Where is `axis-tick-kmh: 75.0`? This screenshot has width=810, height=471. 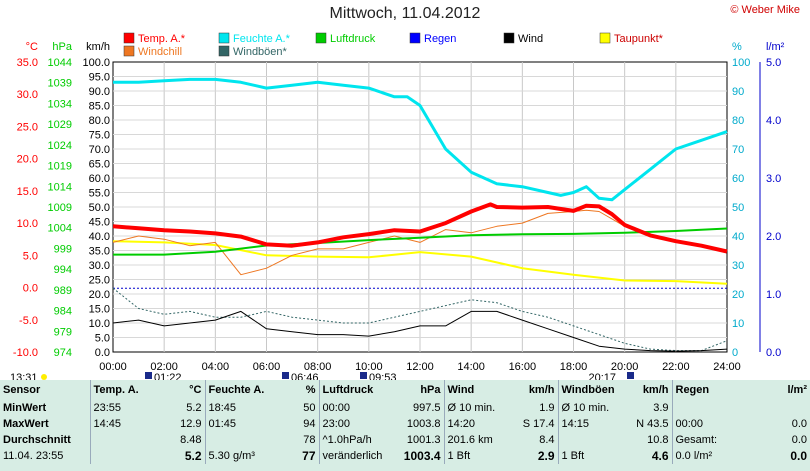 axis-tick-kmh: 75.0 is located at coordinates (99, 136).